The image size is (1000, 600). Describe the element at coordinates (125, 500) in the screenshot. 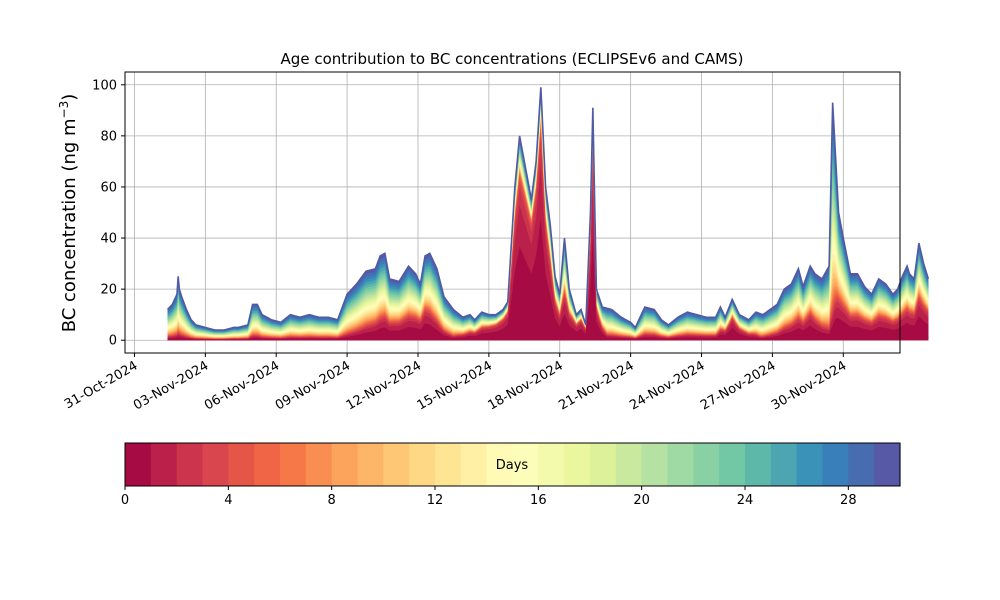

I see `colorbar-tick-label-0: 0` at that location.